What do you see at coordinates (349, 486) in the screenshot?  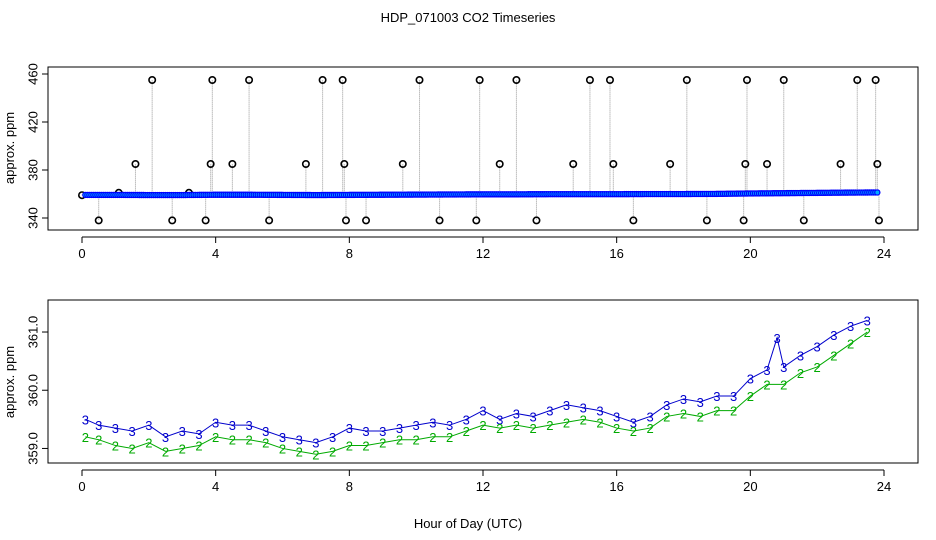 I see `x-tick-label: 8` at bounding box center [349, 486].